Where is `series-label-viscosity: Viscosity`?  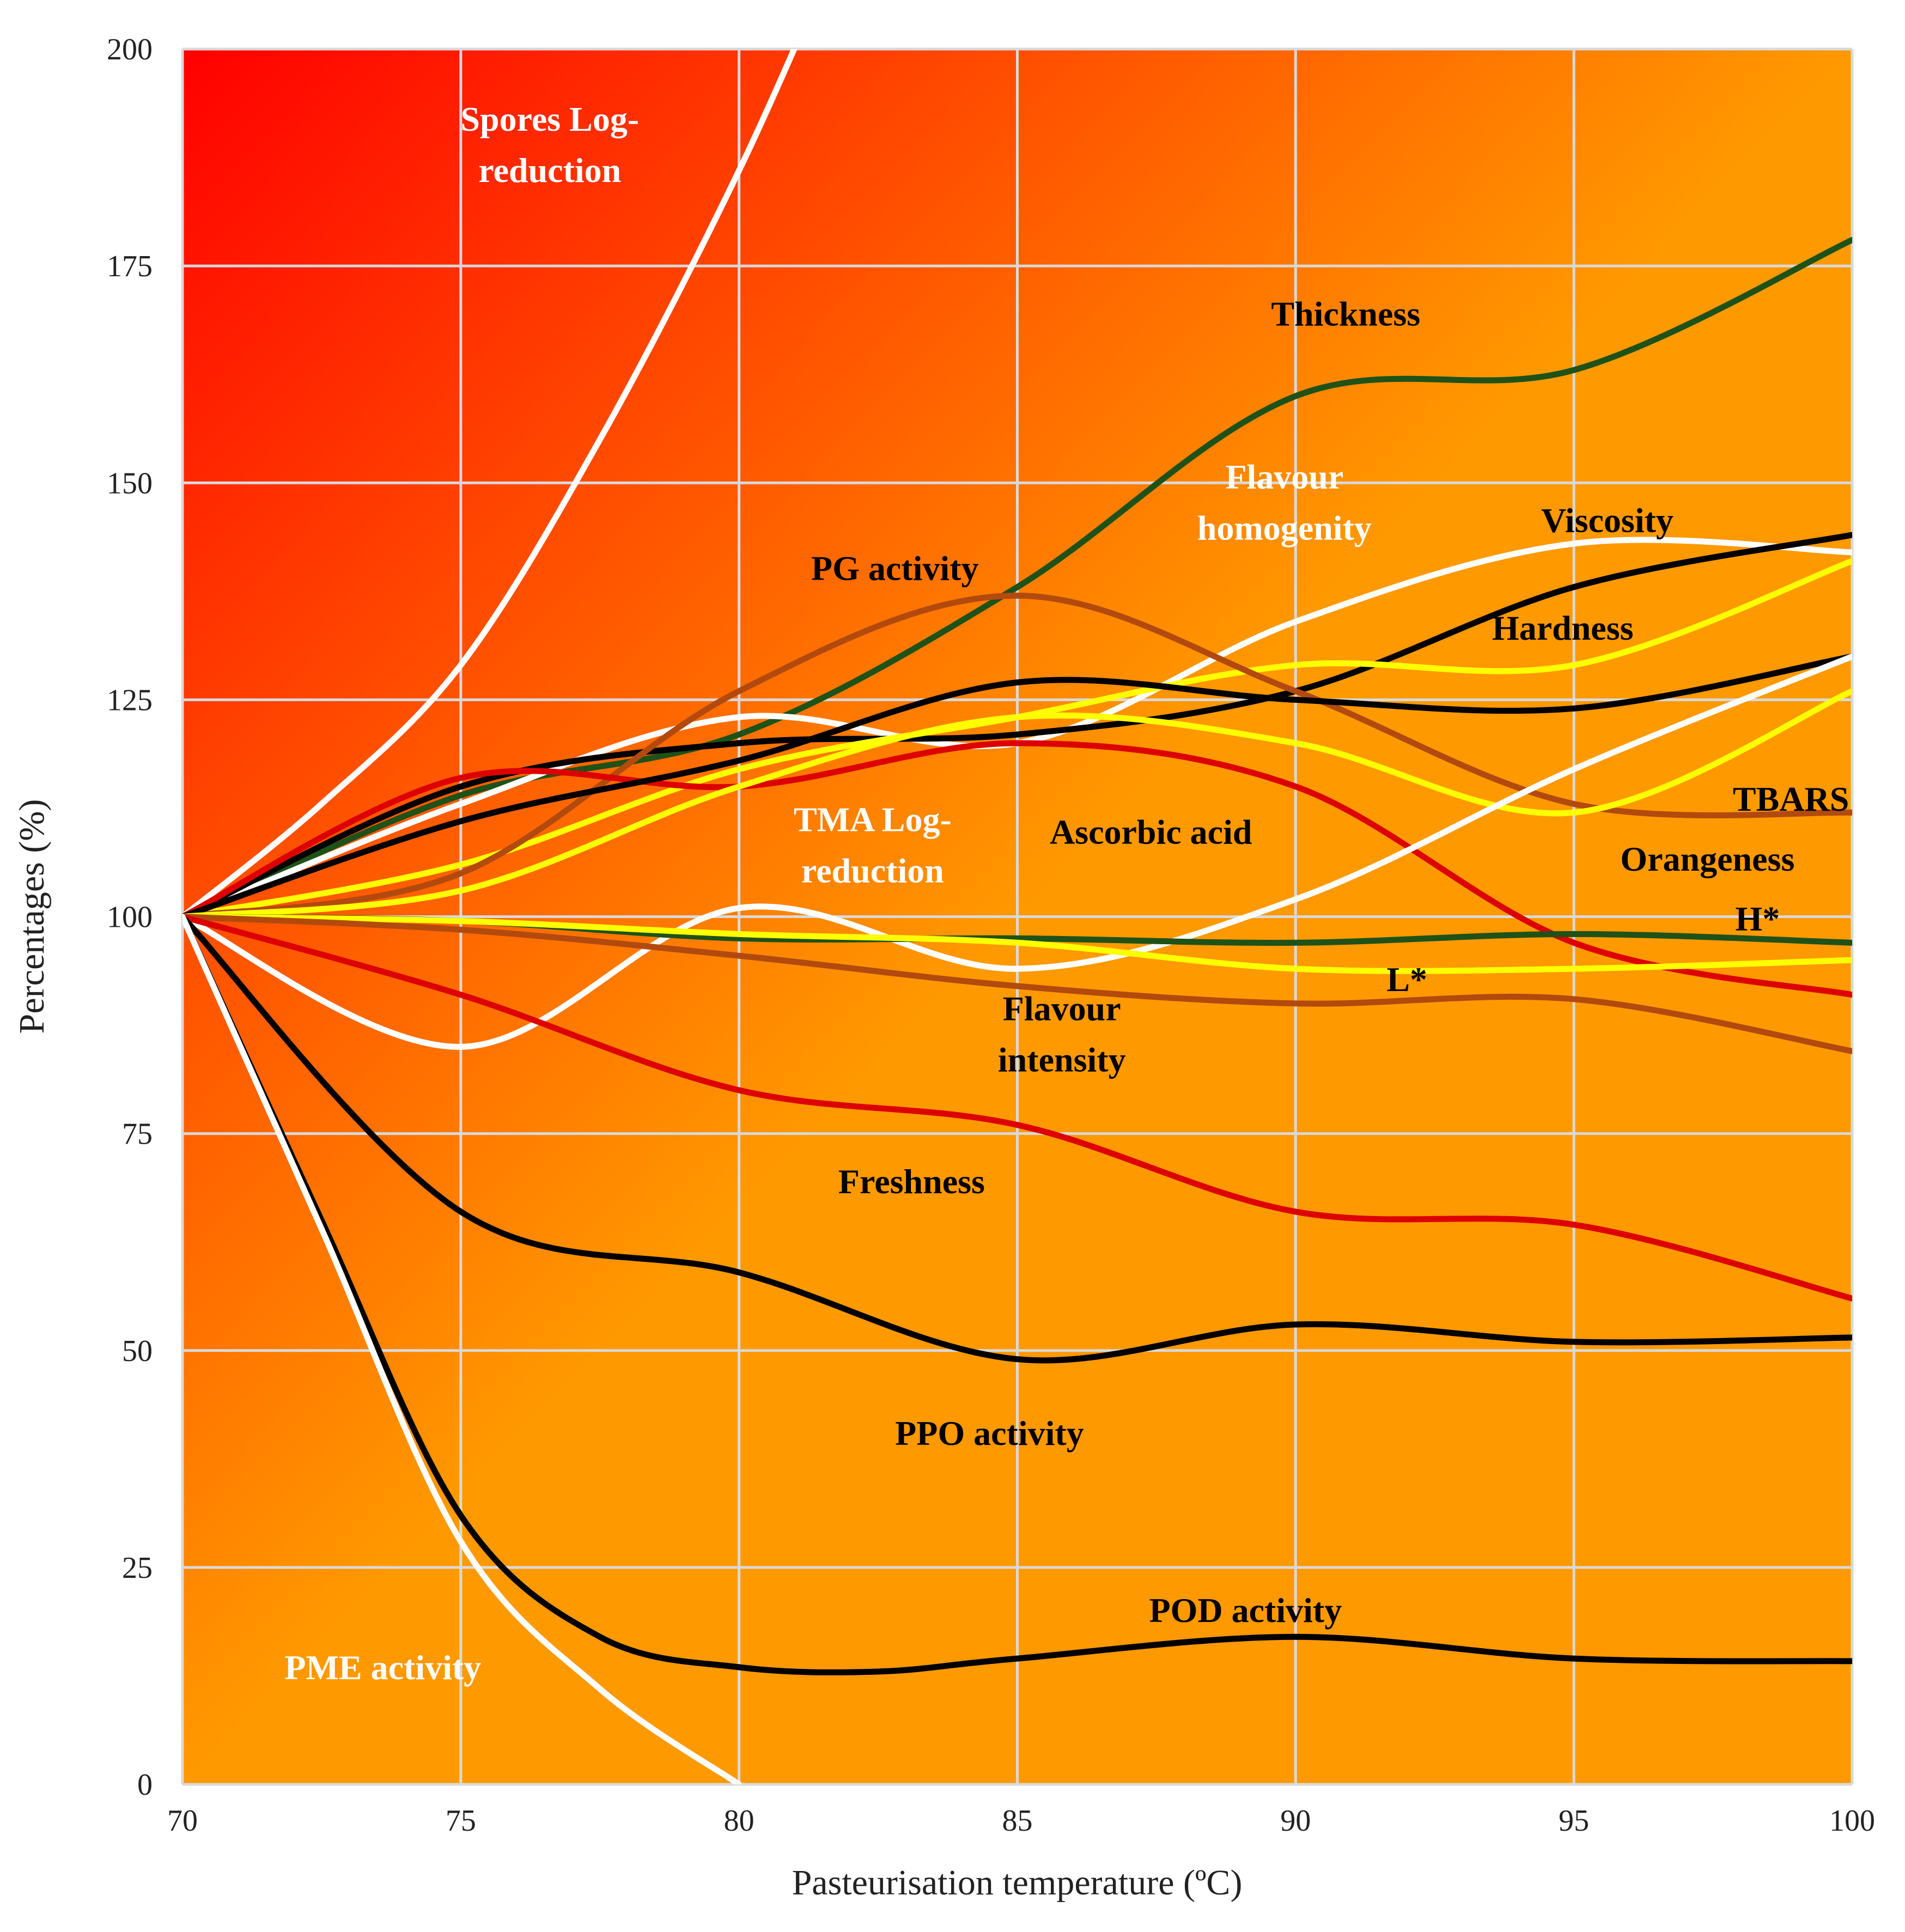
series-label-viscosity: Viscosity is located at coordinates (1607, 520).